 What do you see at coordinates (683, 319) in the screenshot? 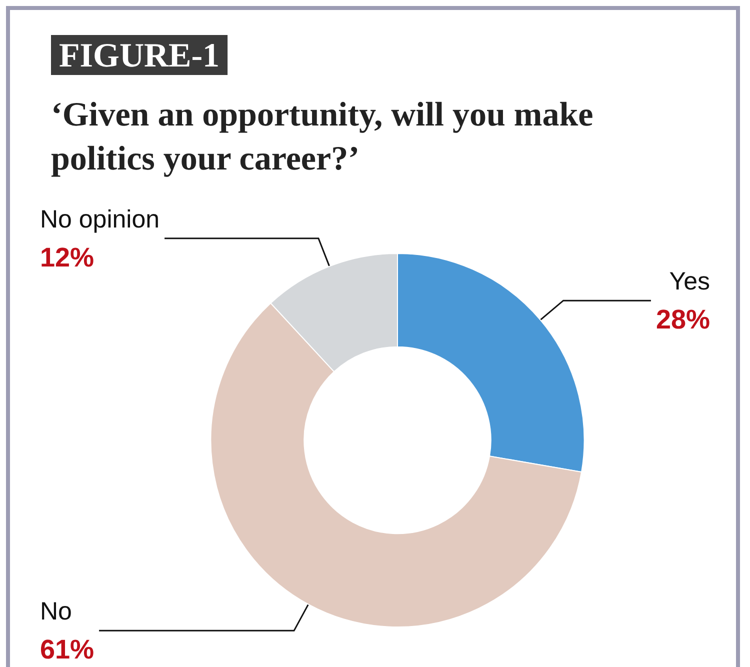
I see `data-label: 28%` at bounding box center [683, 319].